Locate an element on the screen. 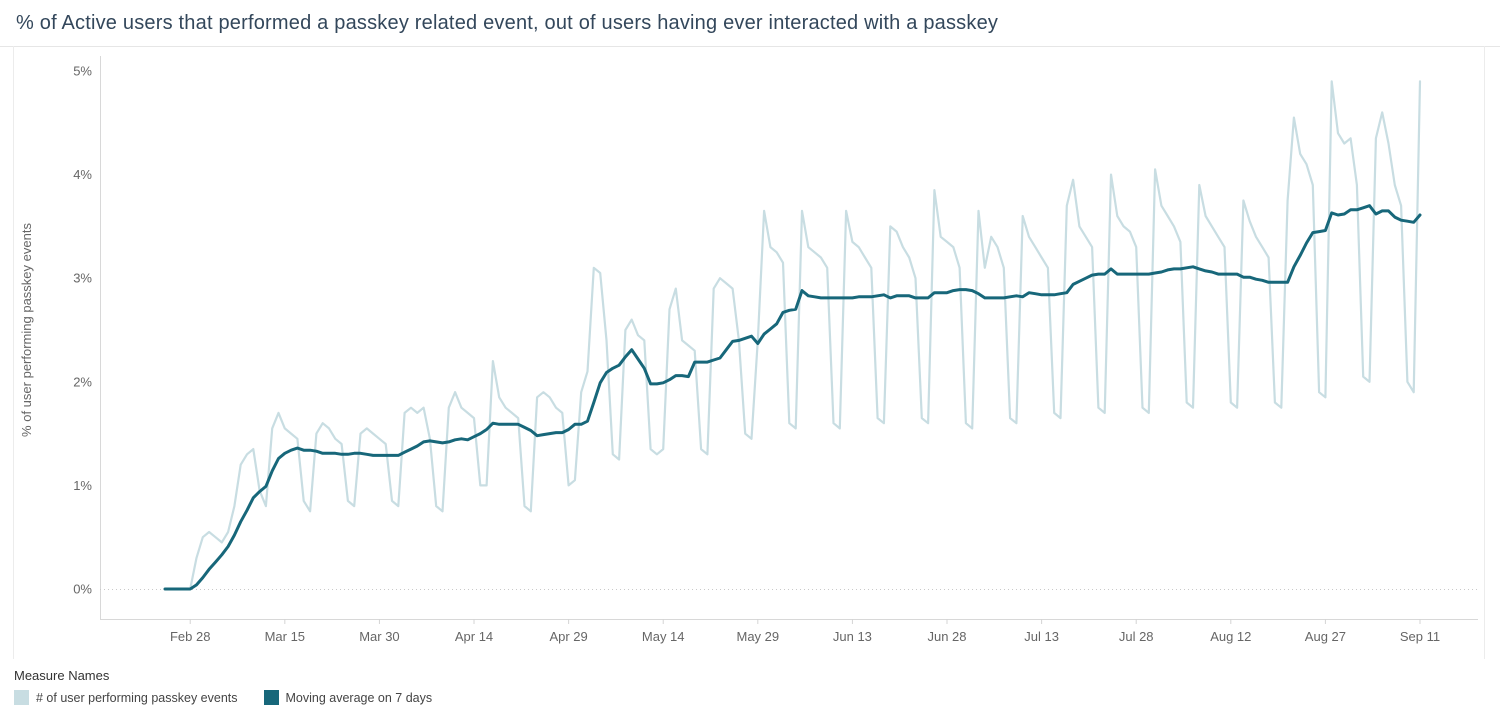 The height and width of the screenshot is (721, 1500). y-tick-label: 3% is located at coordinates (82, 278).